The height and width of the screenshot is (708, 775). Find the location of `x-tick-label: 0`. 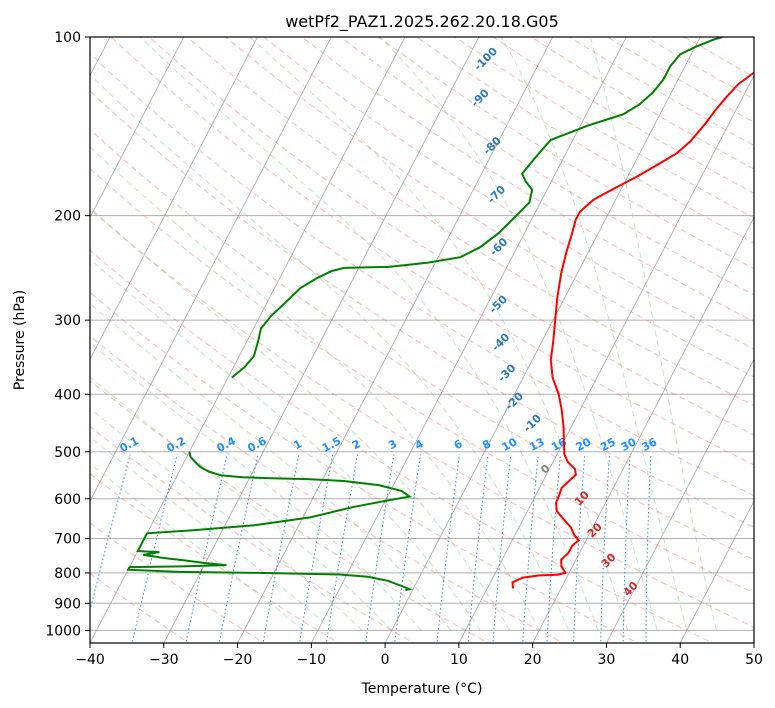

x-tick-label: 0 is located at coordinates (385, 660).